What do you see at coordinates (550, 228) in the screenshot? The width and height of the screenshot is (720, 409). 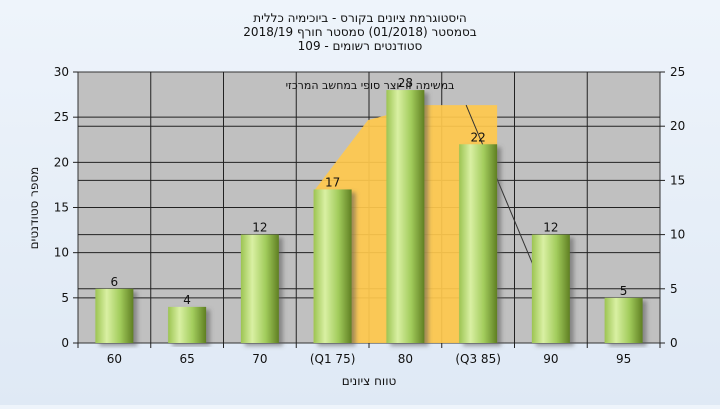 I see `data-label-7: 12` at bounding box center [550, 228].